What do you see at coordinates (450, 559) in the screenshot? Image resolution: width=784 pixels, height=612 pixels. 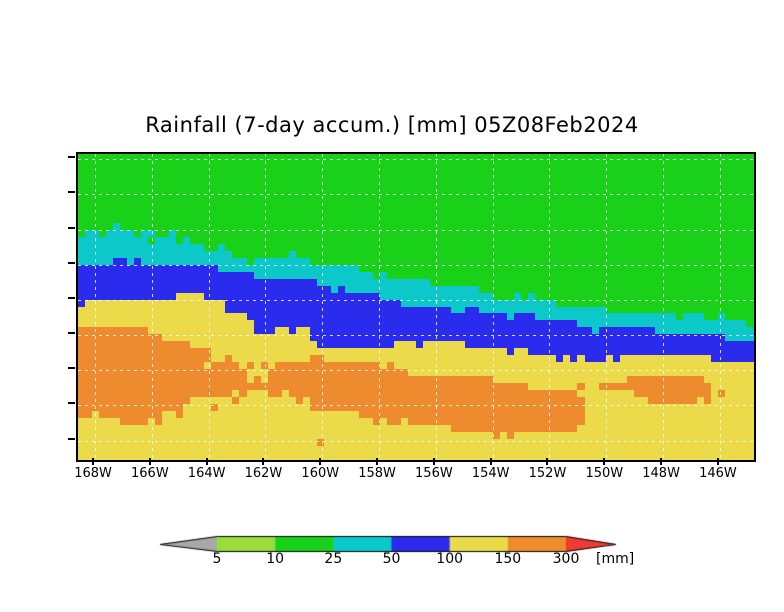 I see `colorbar-tick-100: 100` at bounding box center [450, 559].